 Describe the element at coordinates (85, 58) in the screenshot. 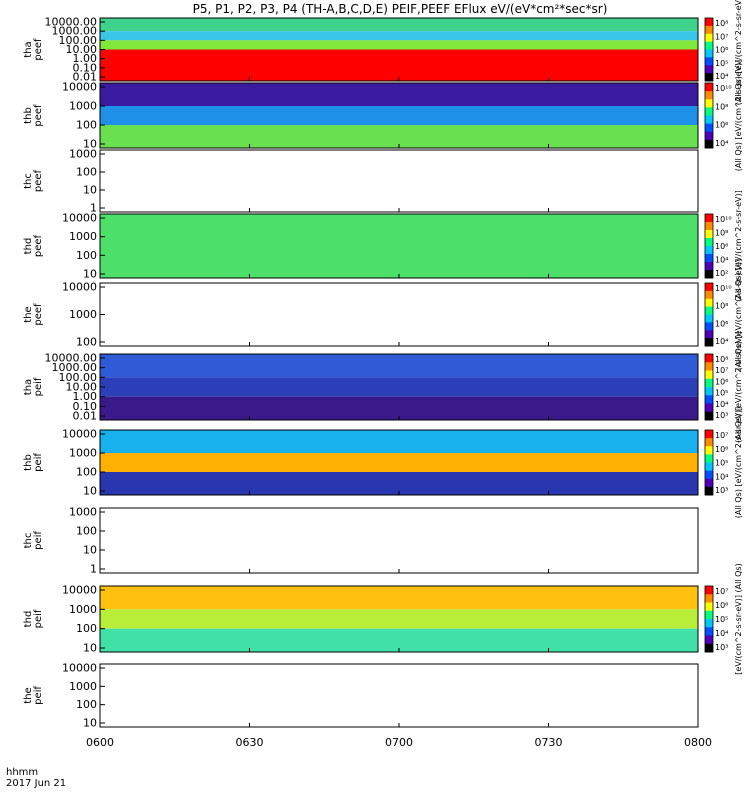

I see `y-tick-label: 1.00` at that location.